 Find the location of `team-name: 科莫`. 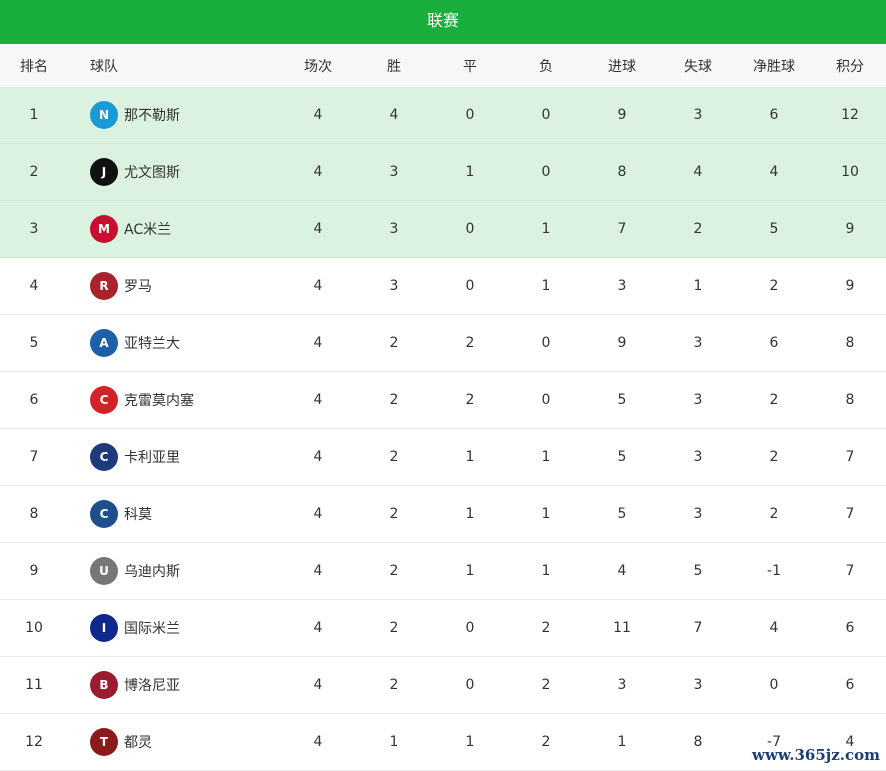

team-name: 科莫 is located at coordinates (138, 515).